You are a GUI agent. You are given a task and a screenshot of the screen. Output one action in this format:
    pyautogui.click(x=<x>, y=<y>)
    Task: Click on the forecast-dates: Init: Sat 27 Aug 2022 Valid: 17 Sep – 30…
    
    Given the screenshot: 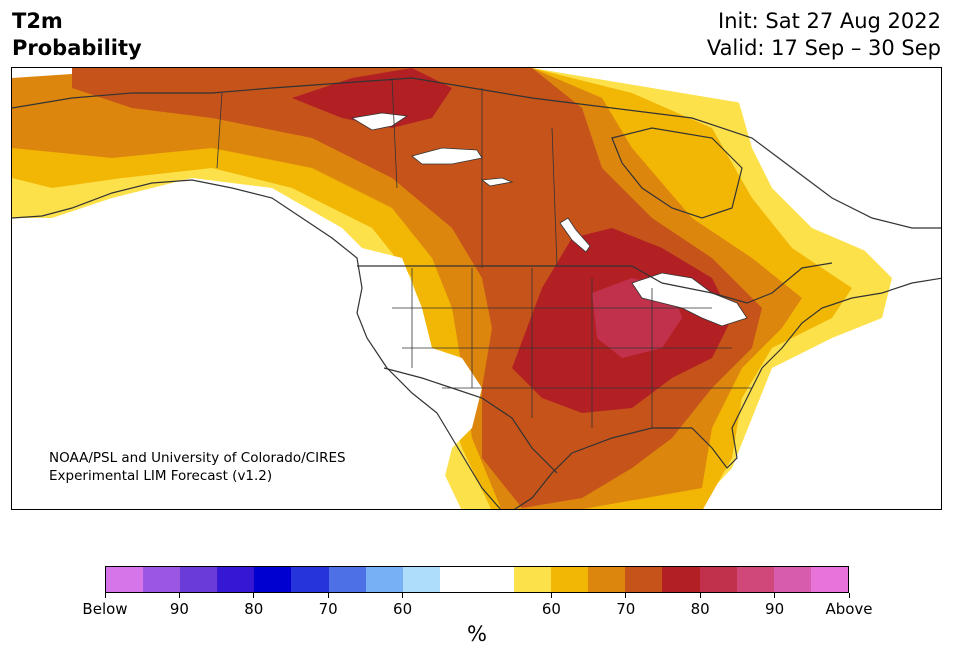 What is the action you would take?
    pyautogui.click(x=824, y=35)
    